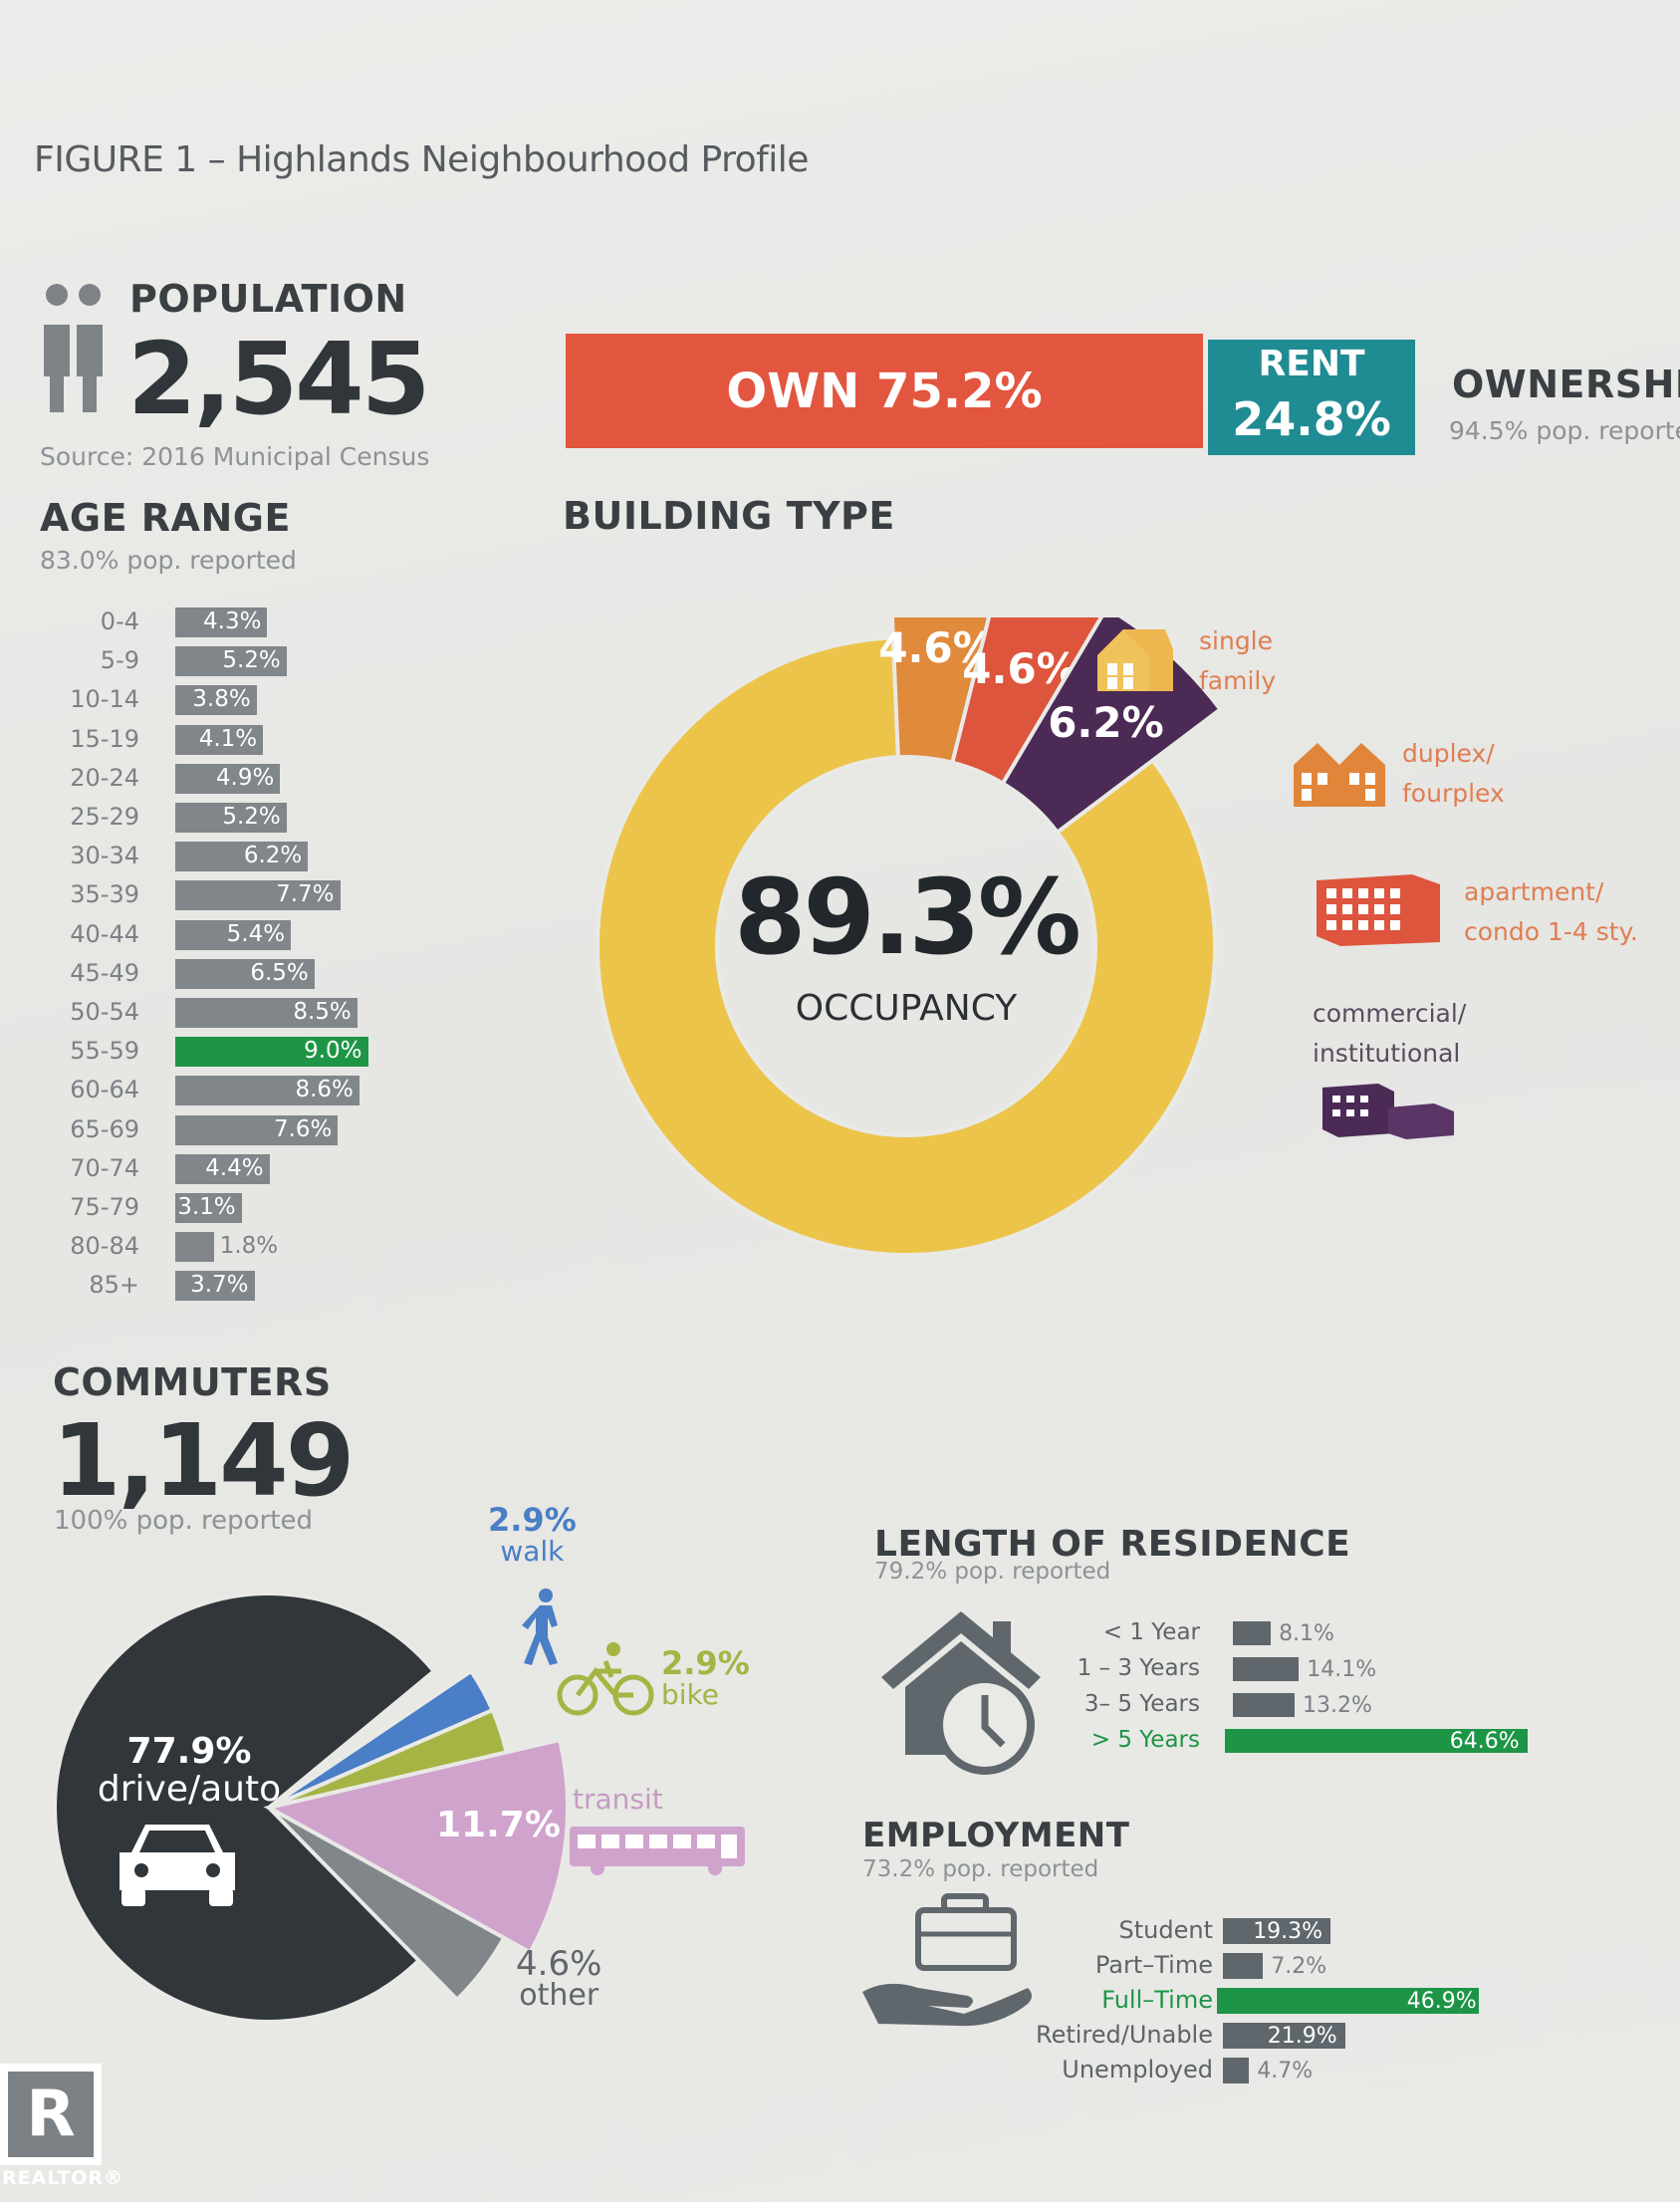  Describe the element at coordinates (333, 1051) in the screenshot. I see `age-value-label: 9.0%` at that location.